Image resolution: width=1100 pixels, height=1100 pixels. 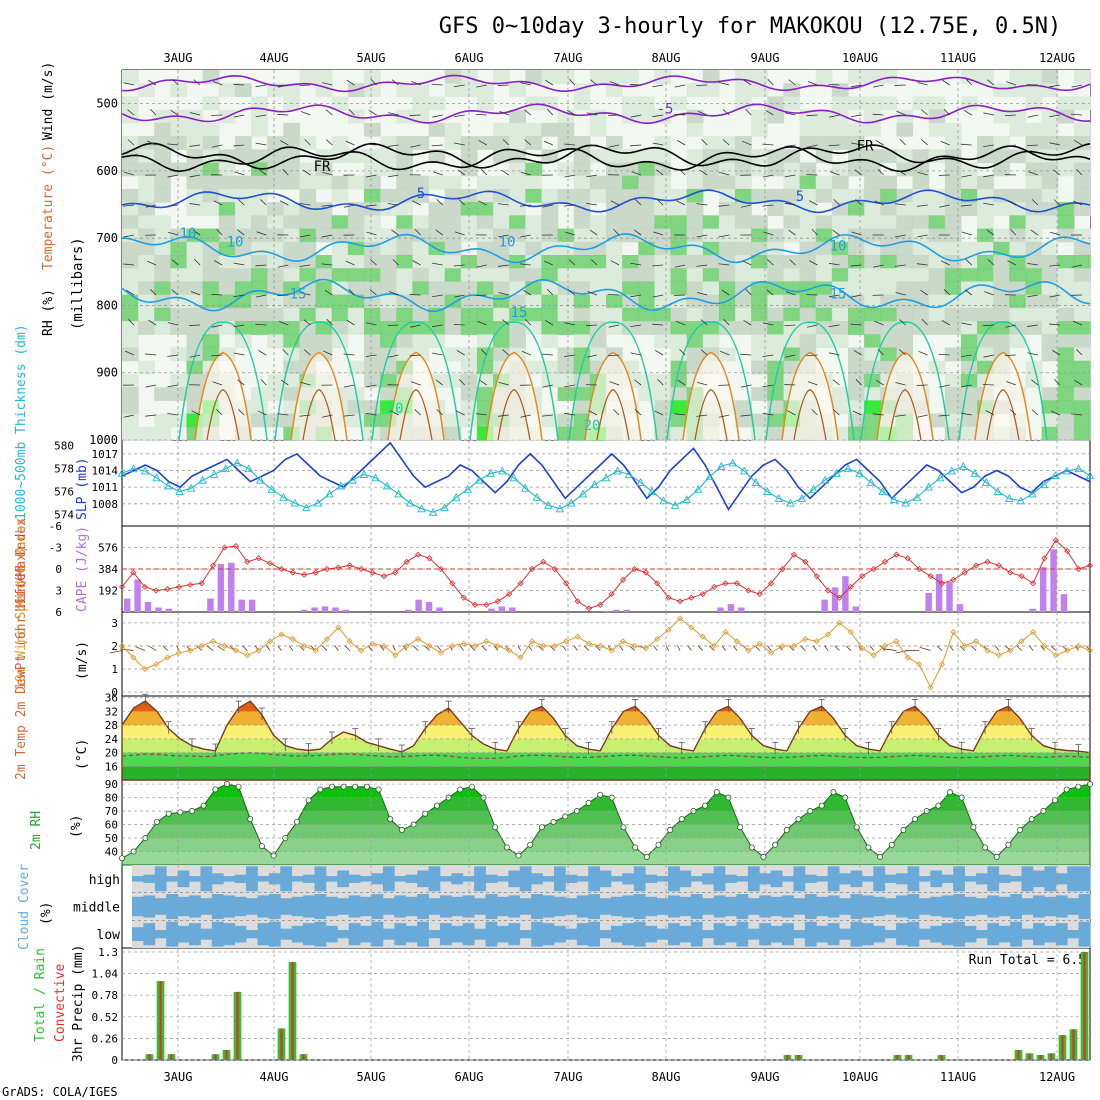 What do you see at coordinates (666, 58) in the screenshot?
I see `date-label-top: 8AUG` at bounding box center [666, 58].